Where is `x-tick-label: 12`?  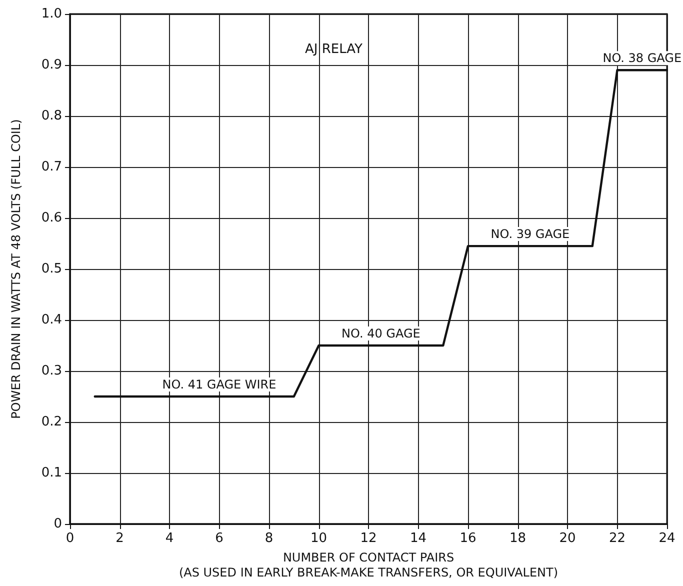 x-tick-label: 12 is located at coordinates (368, 538).